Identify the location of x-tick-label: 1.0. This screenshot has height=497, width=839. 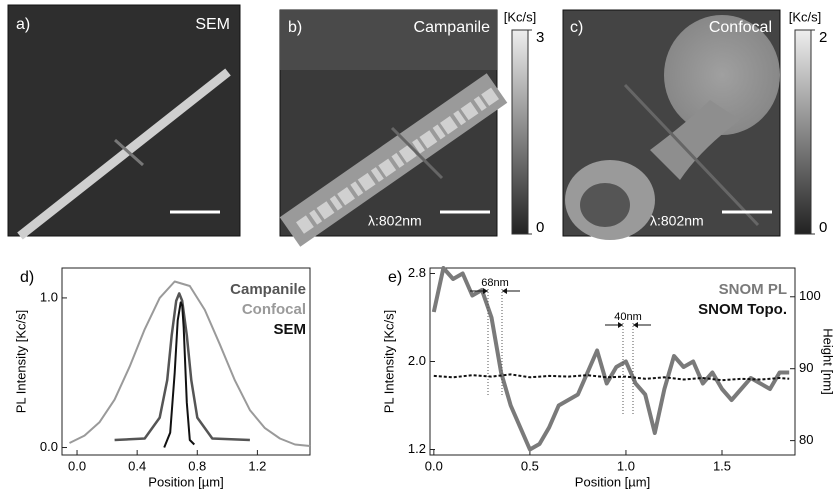
(626, 465).